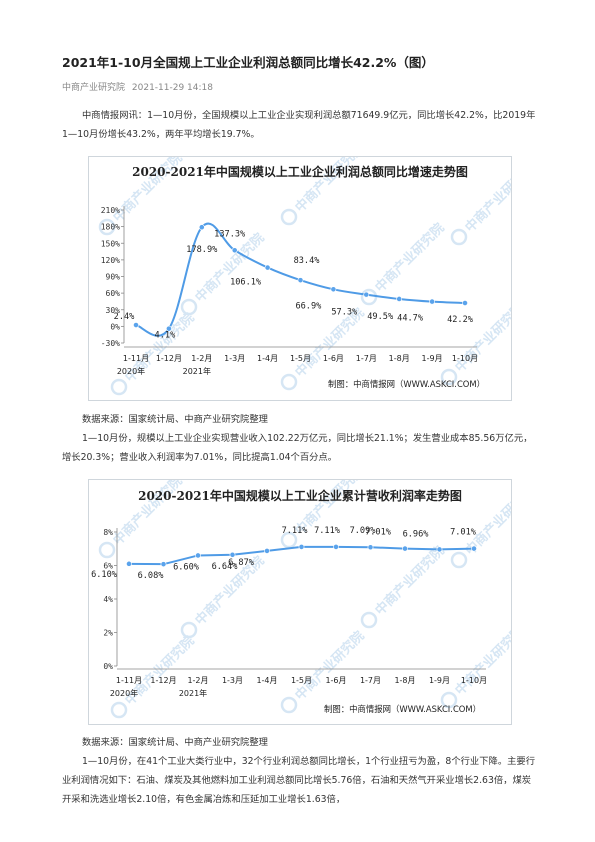 The image size is (595, 842). I want to click on data-label: 4.1%, so click(166, 336).